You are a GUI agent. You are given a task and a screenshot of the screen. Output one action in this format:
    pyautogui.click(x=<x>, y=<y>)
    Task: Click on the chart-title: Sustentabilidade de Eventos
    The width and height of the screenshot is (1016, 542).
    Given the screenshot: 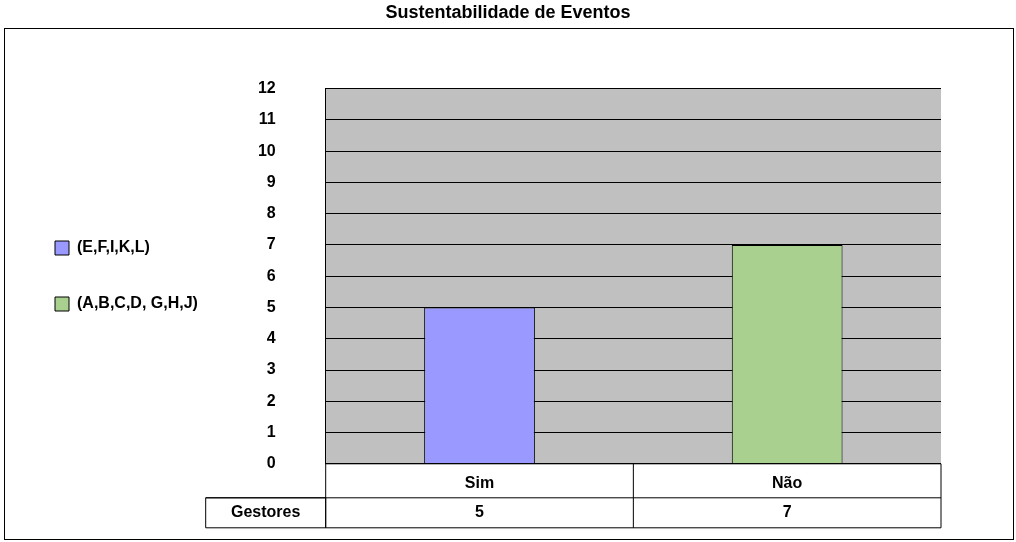 What is the action you would take?
    pyautogui.click(x=508, y=12)
    